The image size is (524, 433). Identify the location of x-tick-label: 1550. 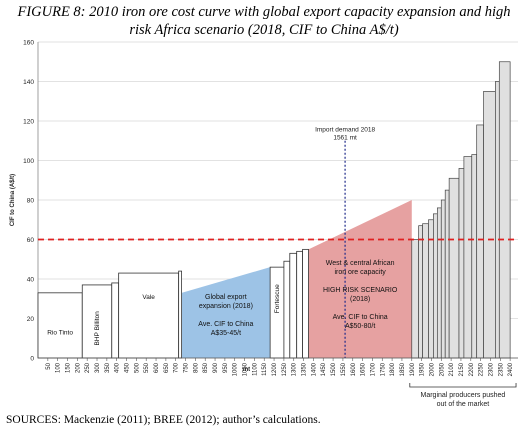
(344, 369).